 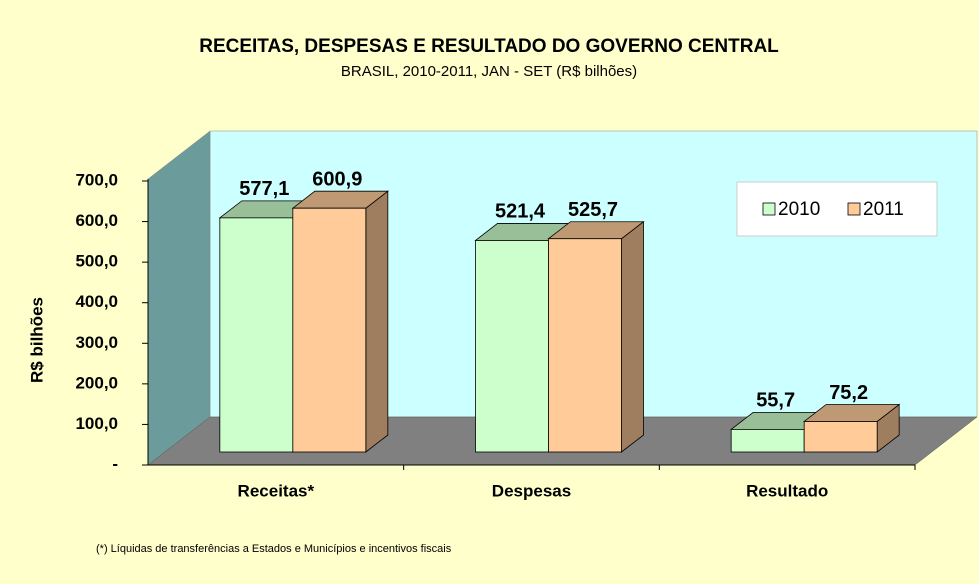 What do you see at coordinates (179, 298) in the screenshot?
I see `side-wall` at bounding box center [179, 298].